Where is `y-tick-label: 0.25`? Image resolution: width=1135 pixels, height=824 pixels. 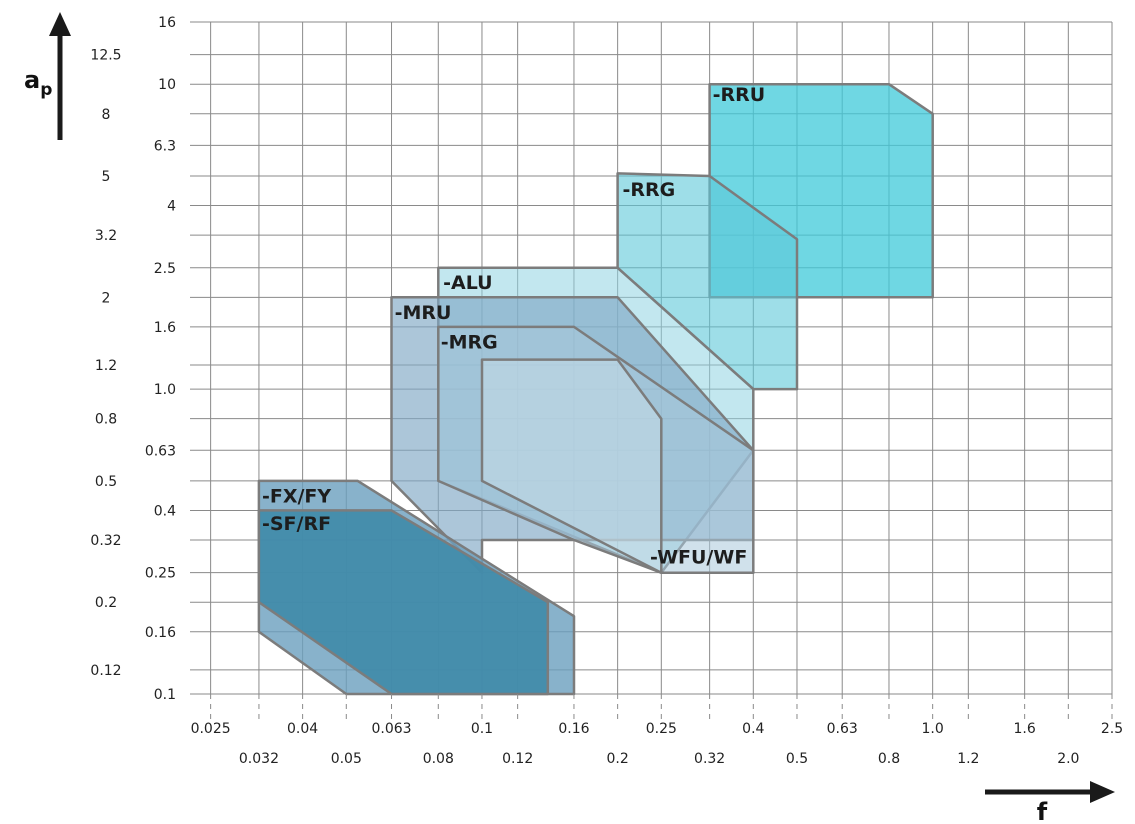 y-tick-label: 0.25 is located at coordinates (160, 574).